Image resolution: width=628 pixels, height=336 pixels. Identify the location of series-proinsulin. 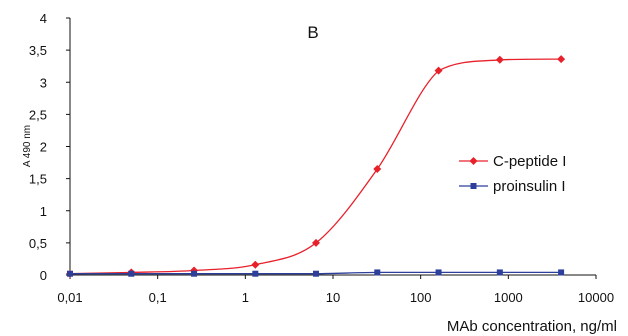
(316, 273).